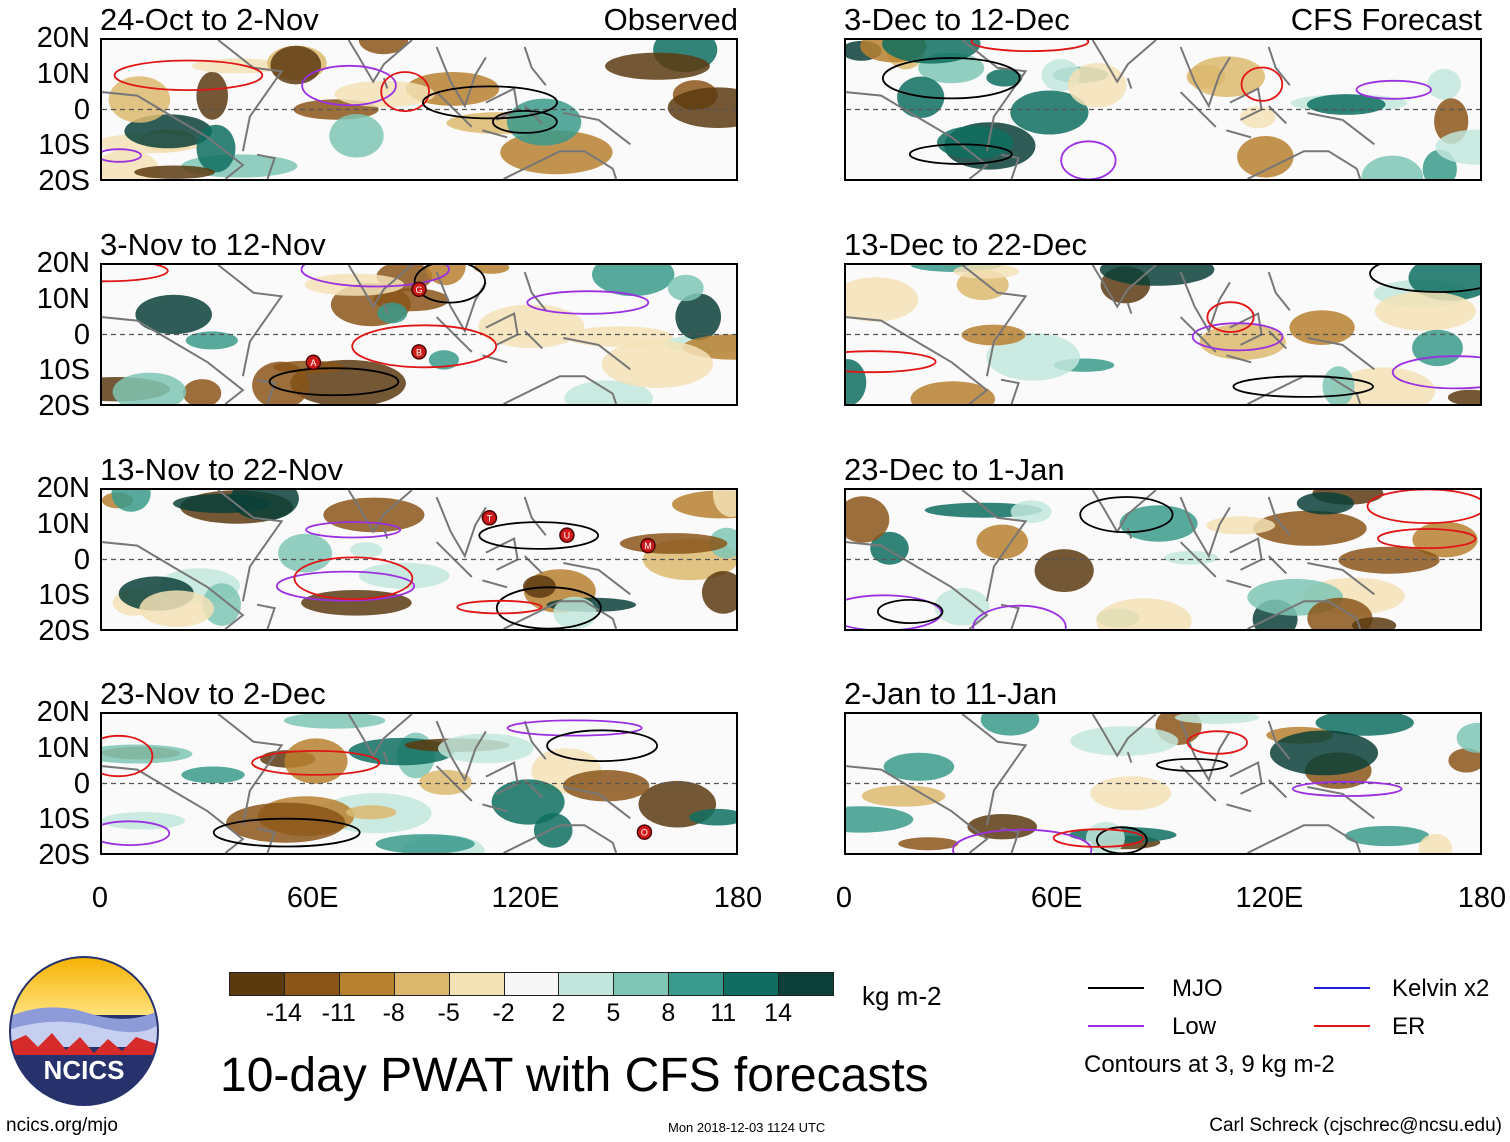  I want to click on legend-low-line, so click(1116, 1026).